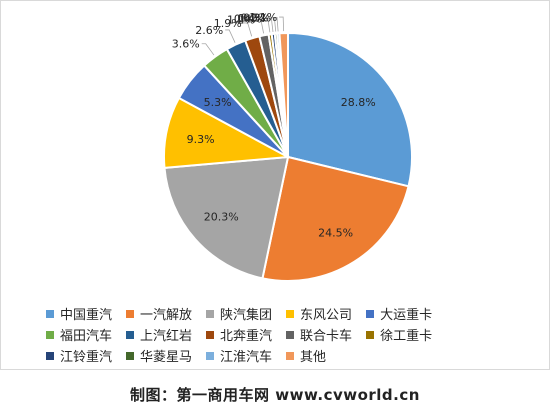 Image resolution: width=550 pixels, height=414 pixels. I want to click on legend-row: 江铃重汽 华菱星马 江淮汽车 其他, so click(281, 355).